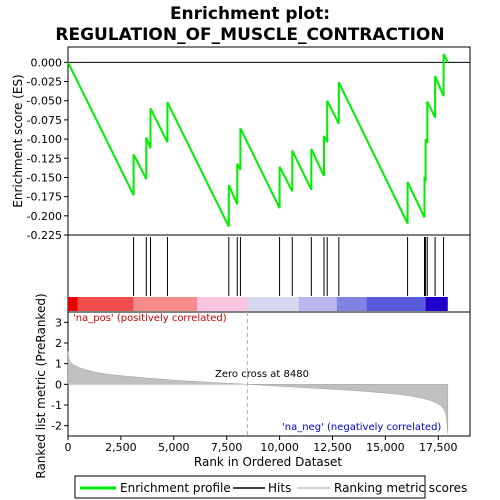 This screenshot has height=500, width=500. I want to click on es-y-tick-label: -0.075, so click(44, 120).